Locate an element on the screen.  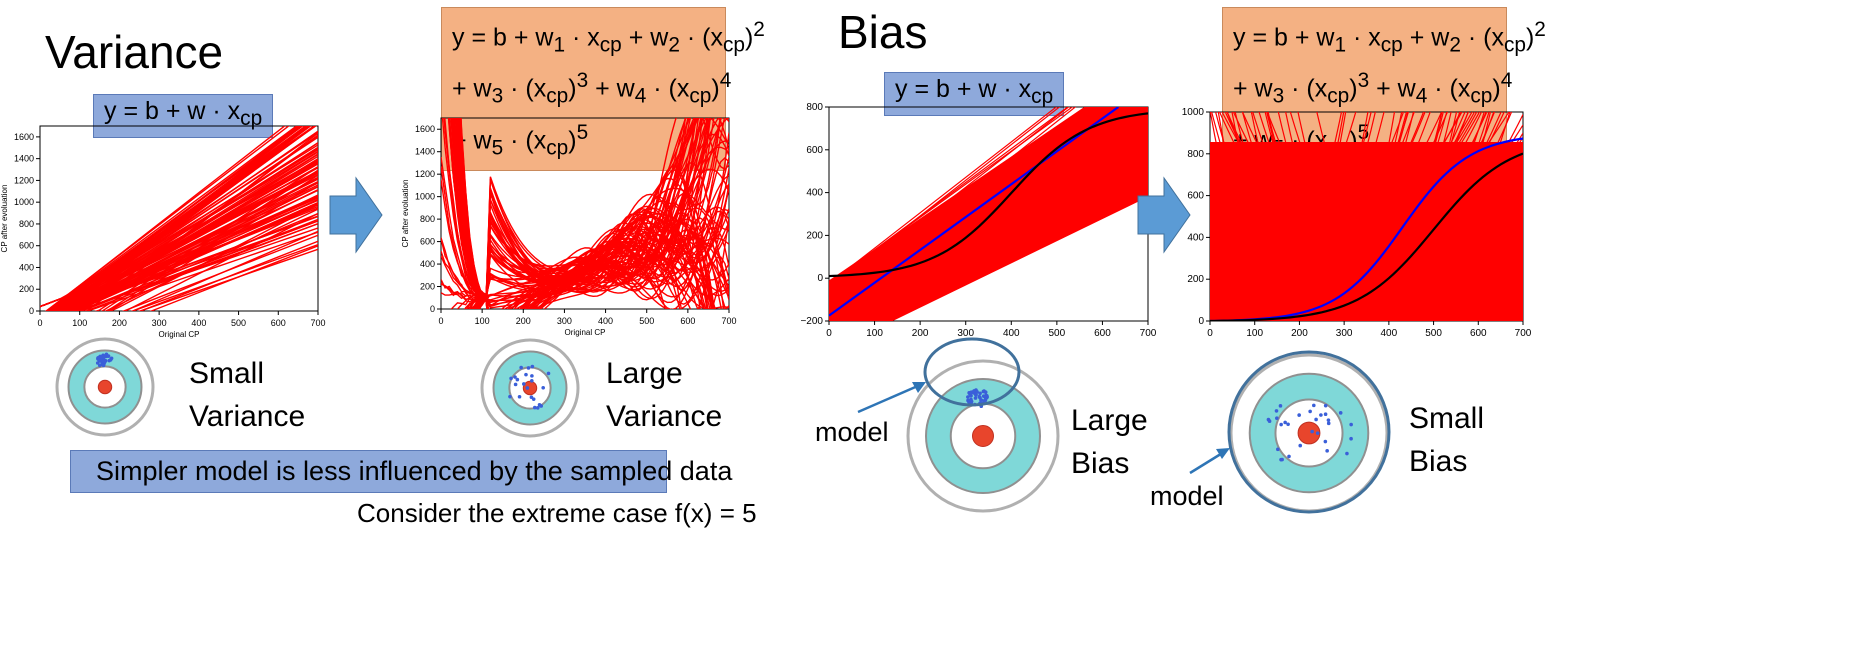
formula-line-2: + w3 · (xcp)3 + w4 · (xcp)4 is located at coordinates (1373, 88).